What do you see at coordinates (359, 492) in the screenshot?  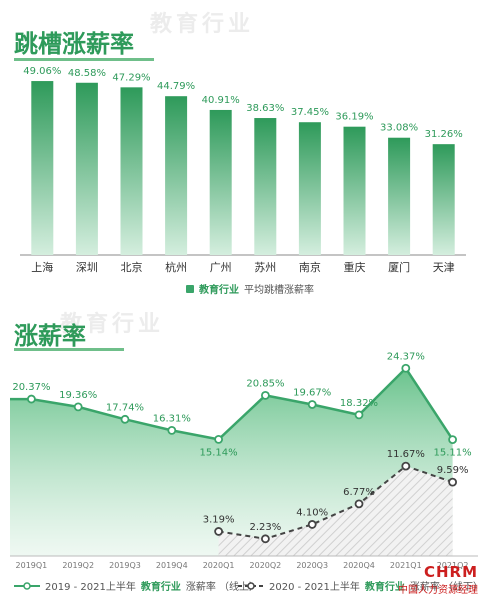 I see `data-label: 6.77%` at bounding box center [359, 492].